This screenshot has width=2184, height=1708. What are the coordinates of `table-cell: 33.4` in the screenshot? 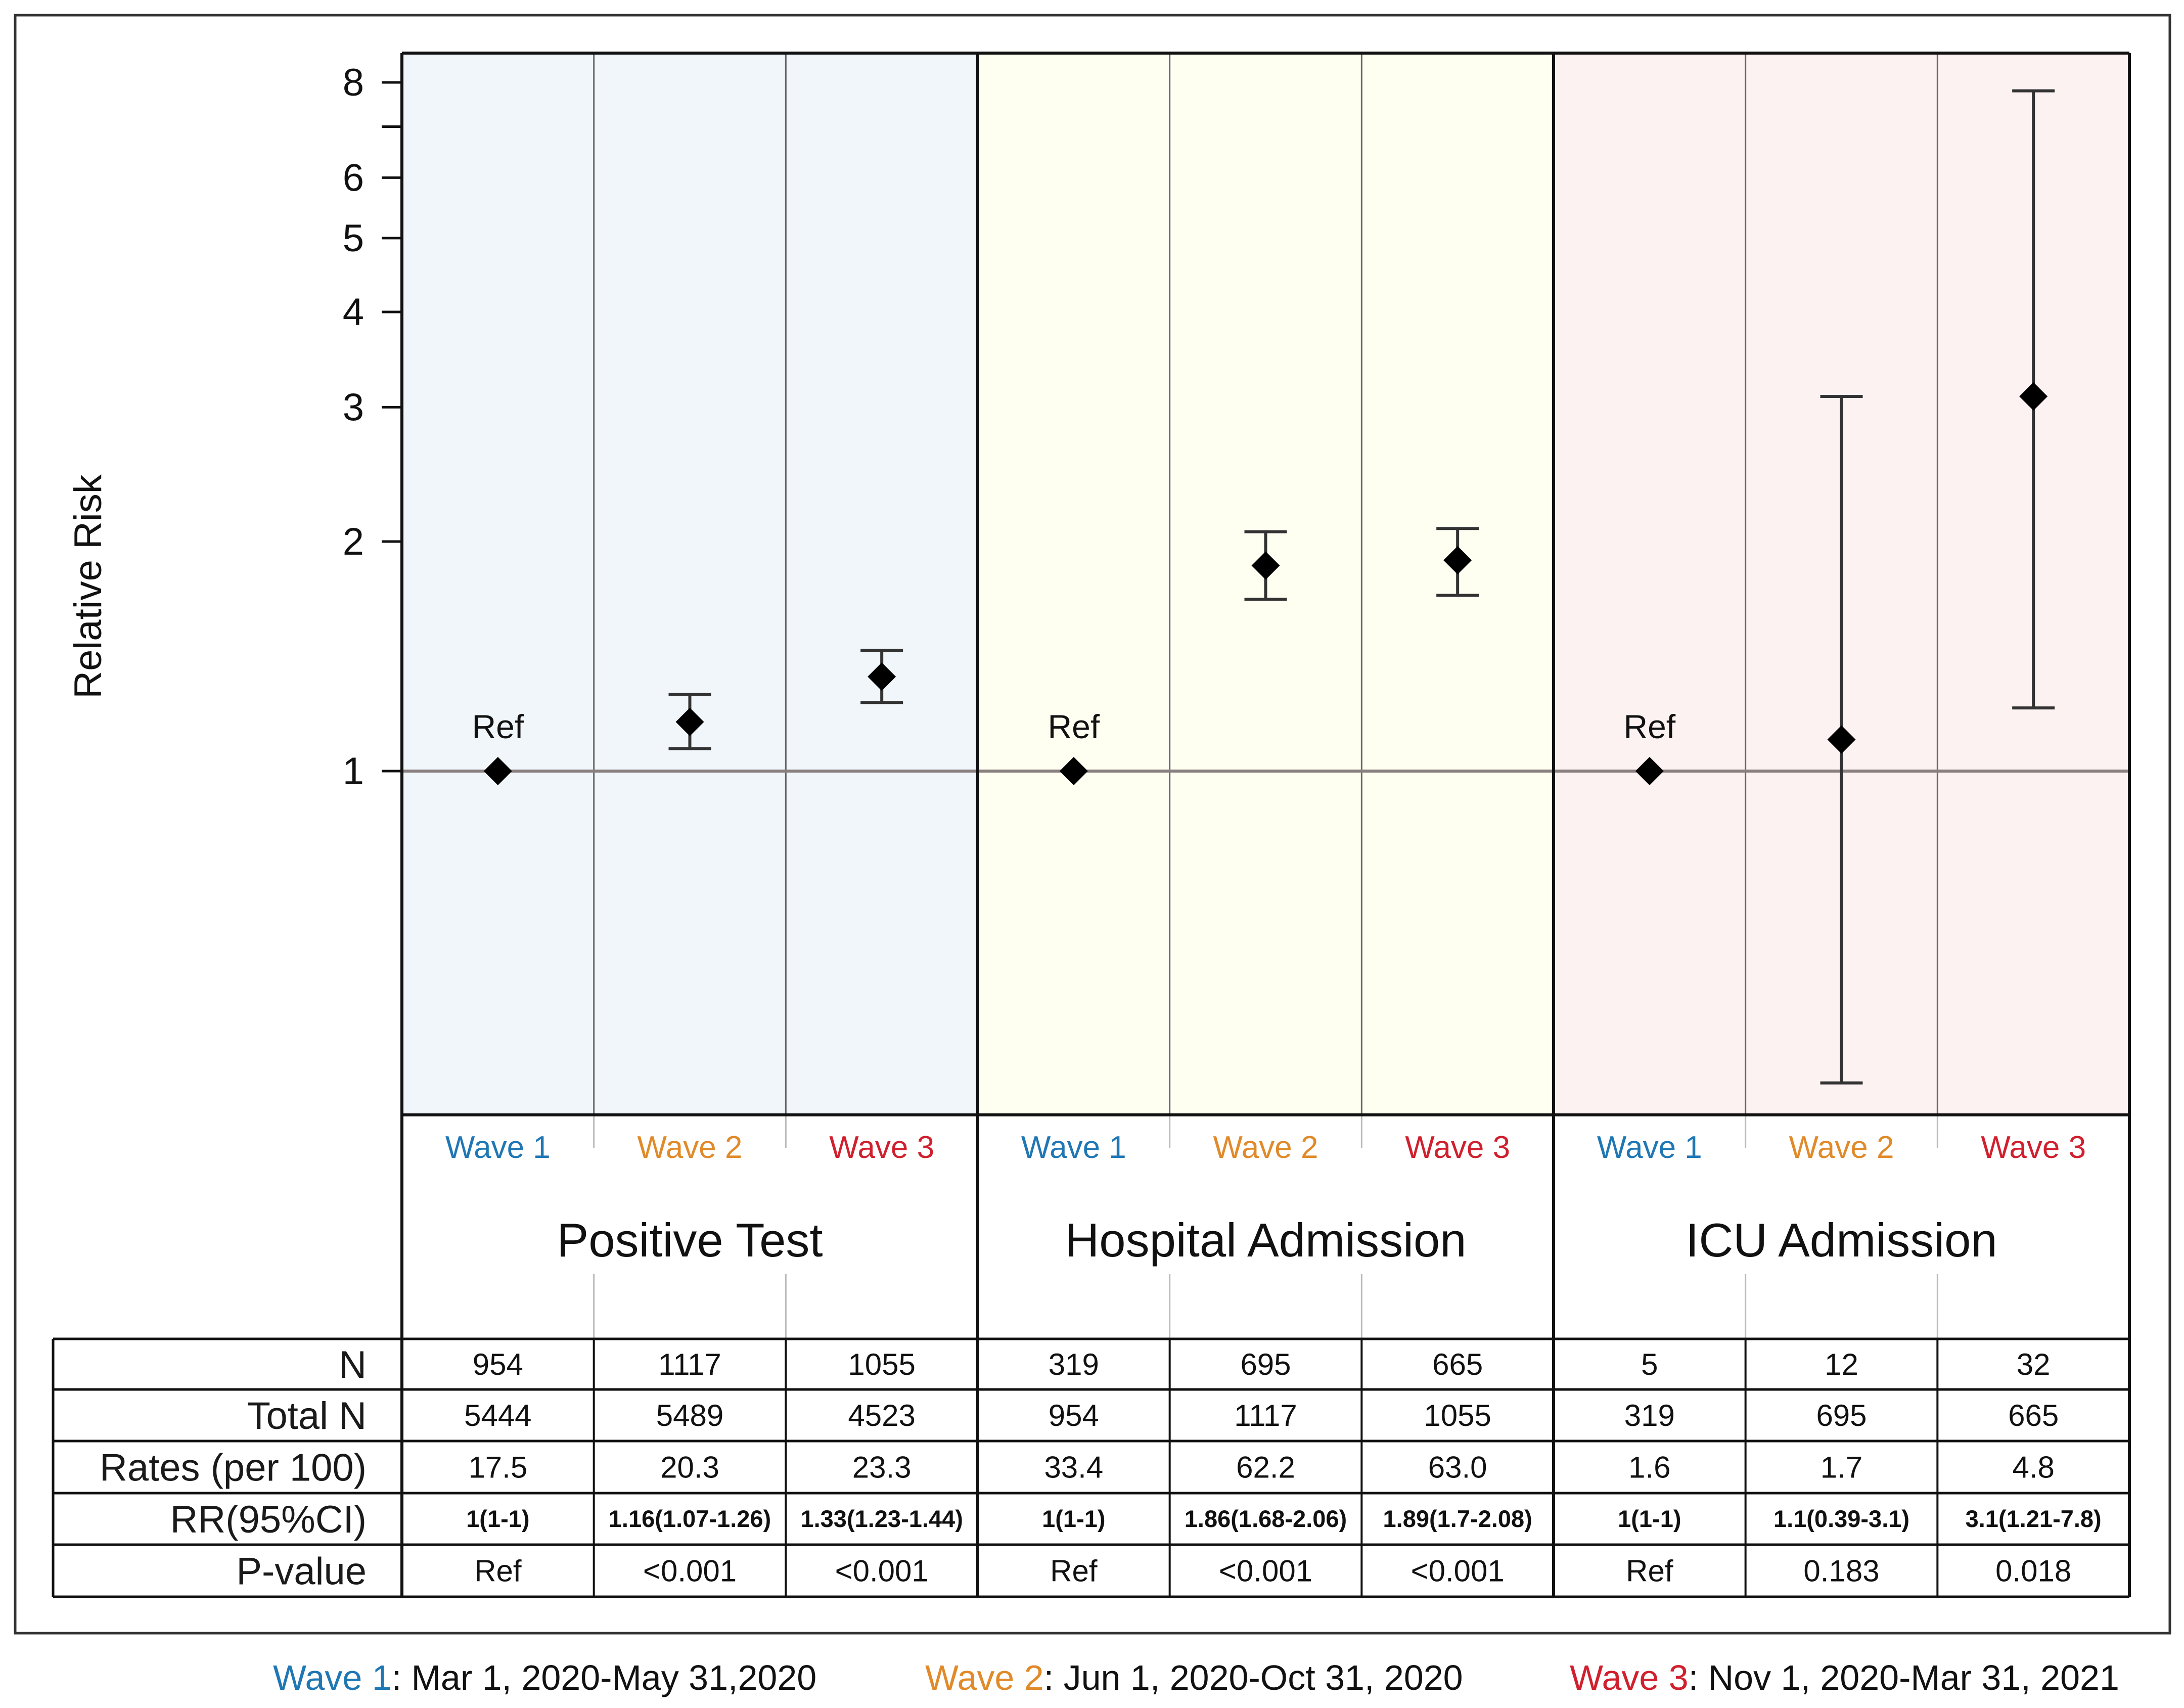 It's located at (1073, 1468).